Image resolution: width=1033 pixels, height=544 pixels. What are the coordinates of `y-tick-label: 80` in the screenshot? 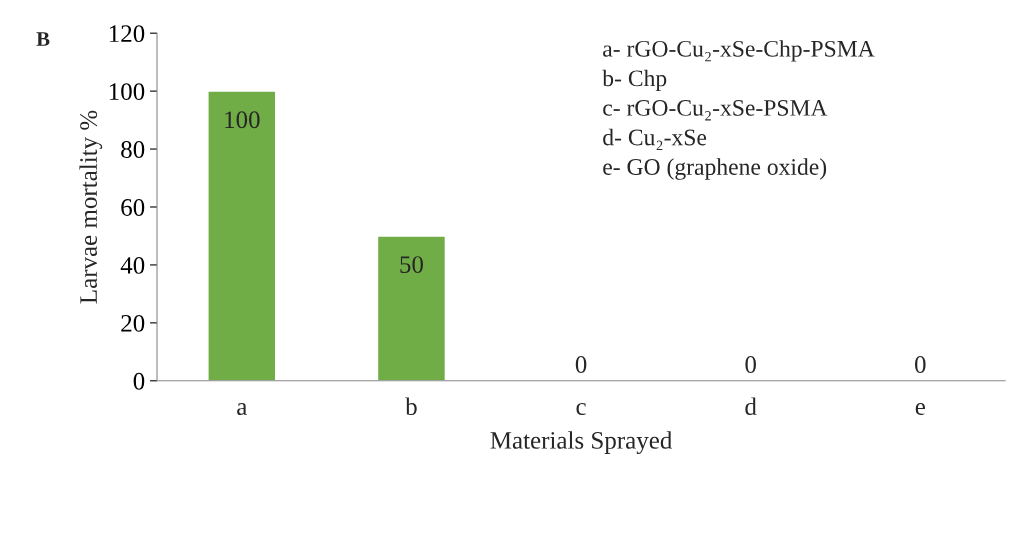 It's located at (133, 149).